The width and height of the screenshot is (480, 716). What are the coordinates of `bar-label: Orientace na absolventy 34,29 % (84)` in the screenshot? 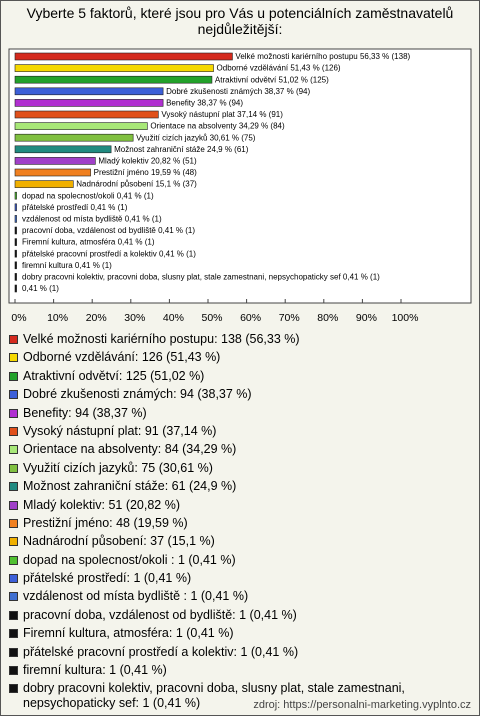 It's located at (217, 126).